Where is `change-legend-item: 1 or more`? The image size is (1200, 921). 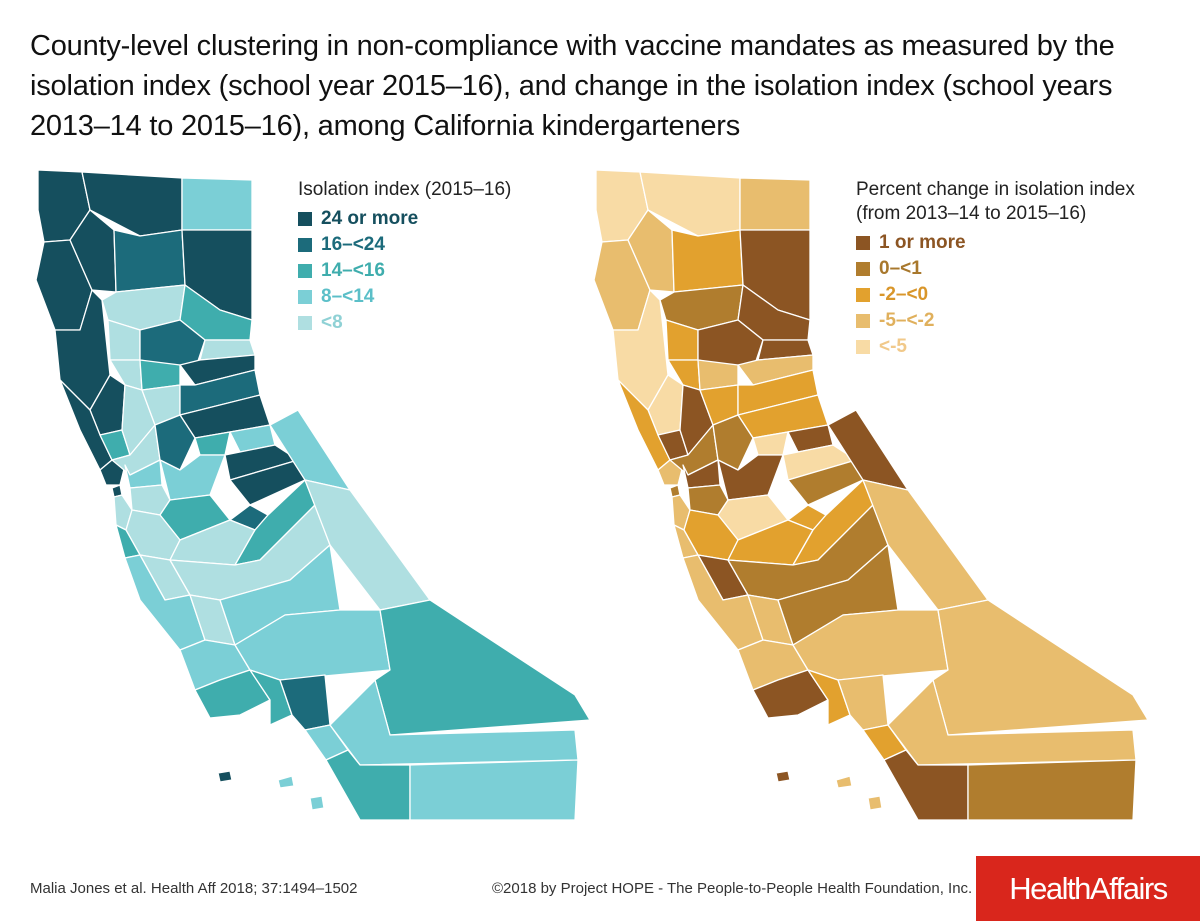 change-legend-item: 1 or more is located at coordinates (995, 243).